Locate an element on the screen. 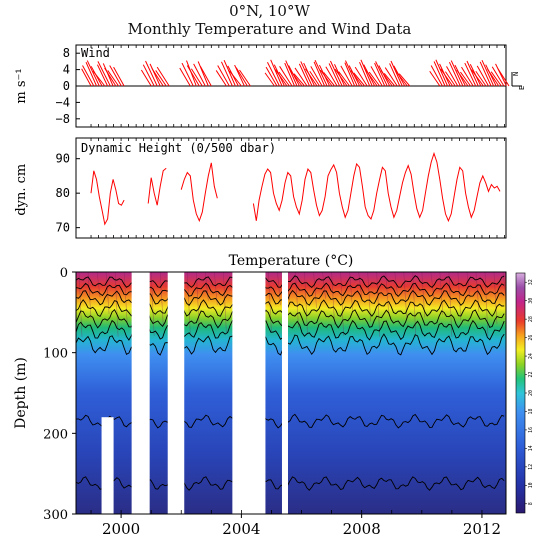 This screenshot has height=543, width=539. temp-ytick-label: 300 is located at coordinates (55, 515).